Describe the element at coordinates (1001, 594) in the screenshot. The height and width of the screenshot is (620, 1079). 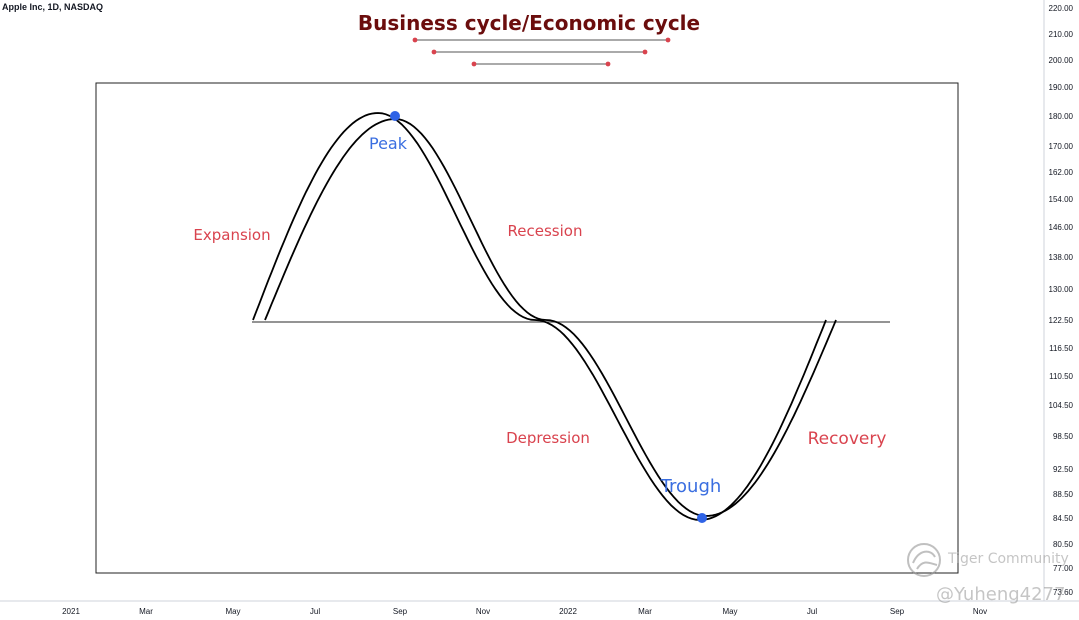
I see `watermark-user: @Yuheng4277` at that location.